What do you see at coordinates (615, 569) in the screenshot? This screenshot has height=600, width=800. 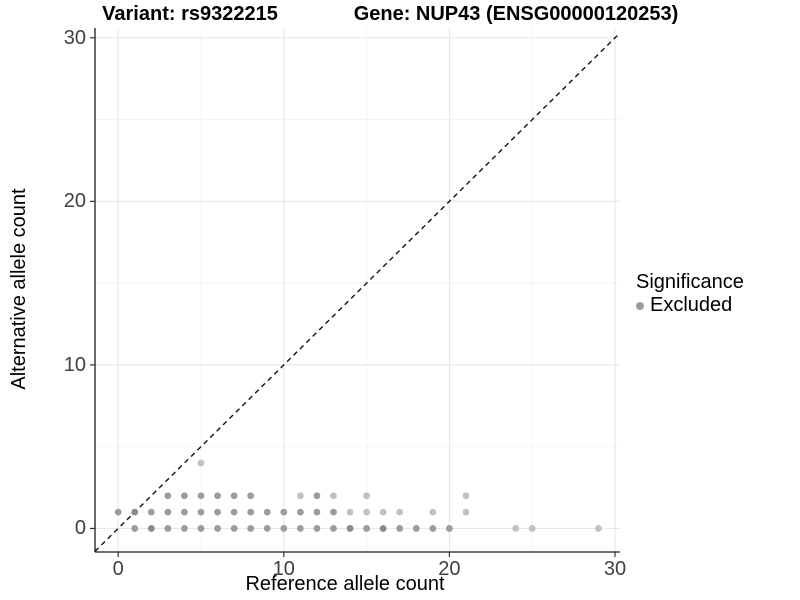 I see `x-tick-label: 30` at bounding box center [615, 569].